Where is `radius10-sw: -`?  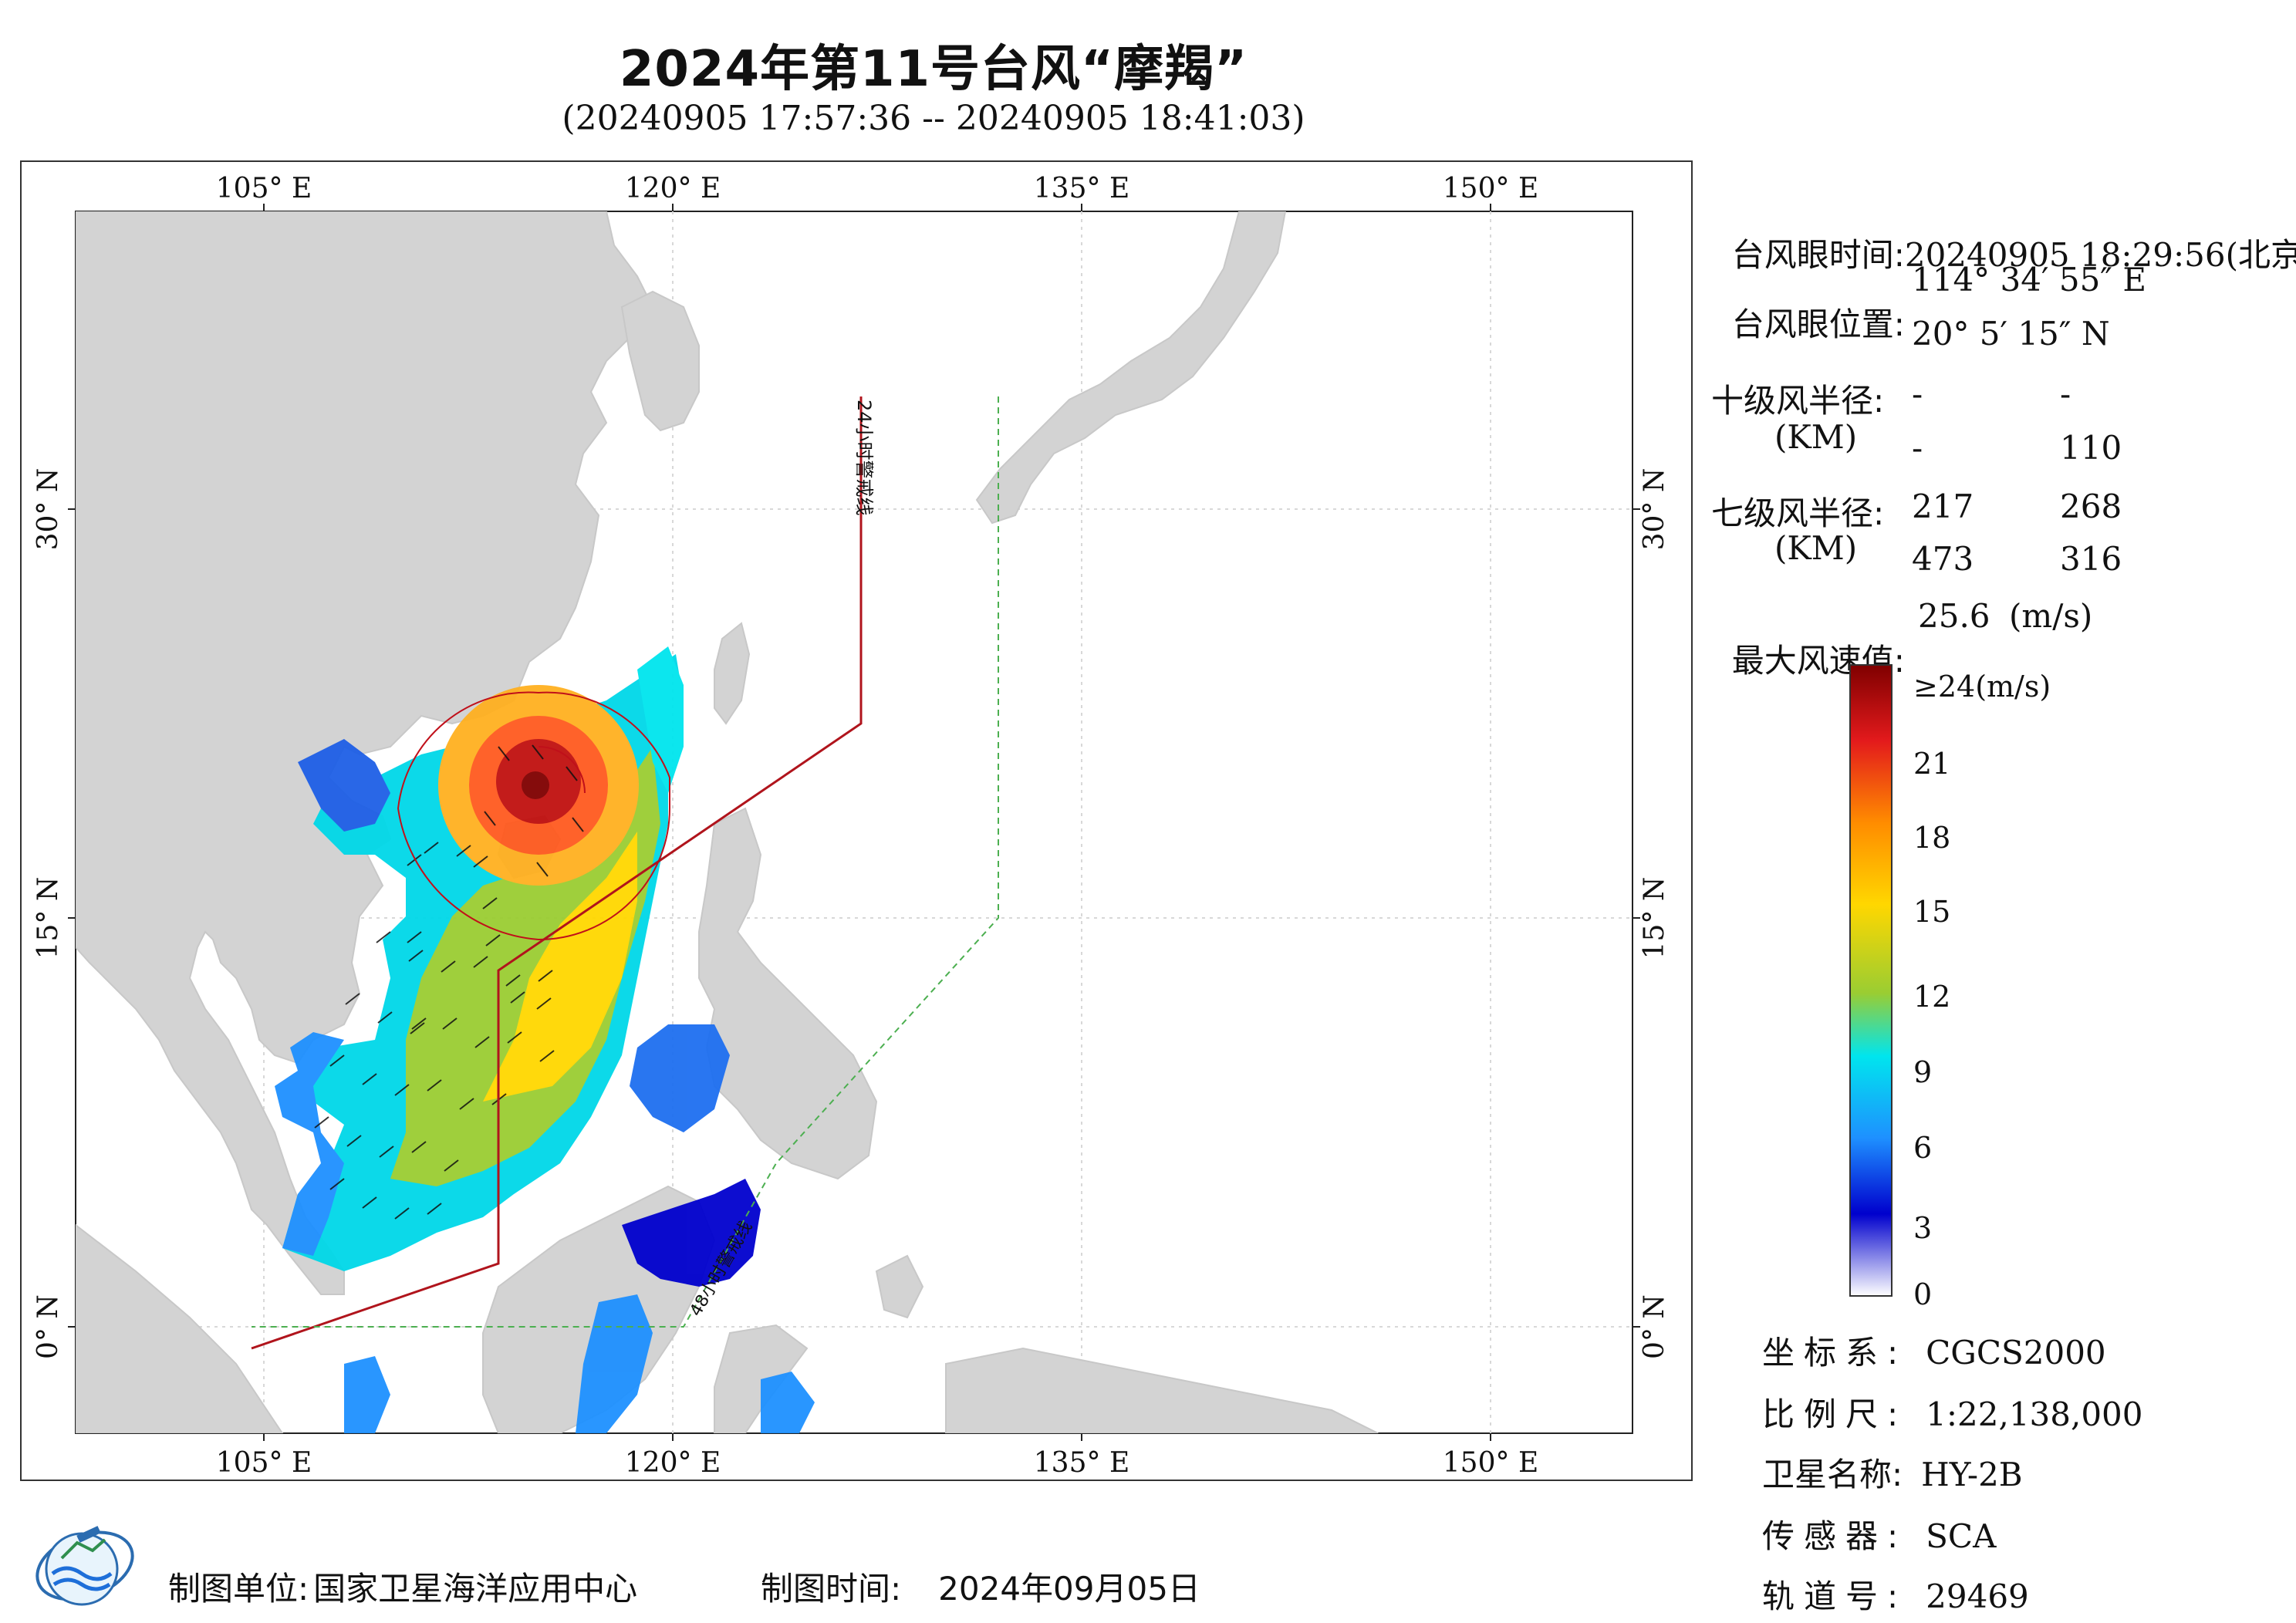
radius10-sw: - is located at coordinates (1917, 448).